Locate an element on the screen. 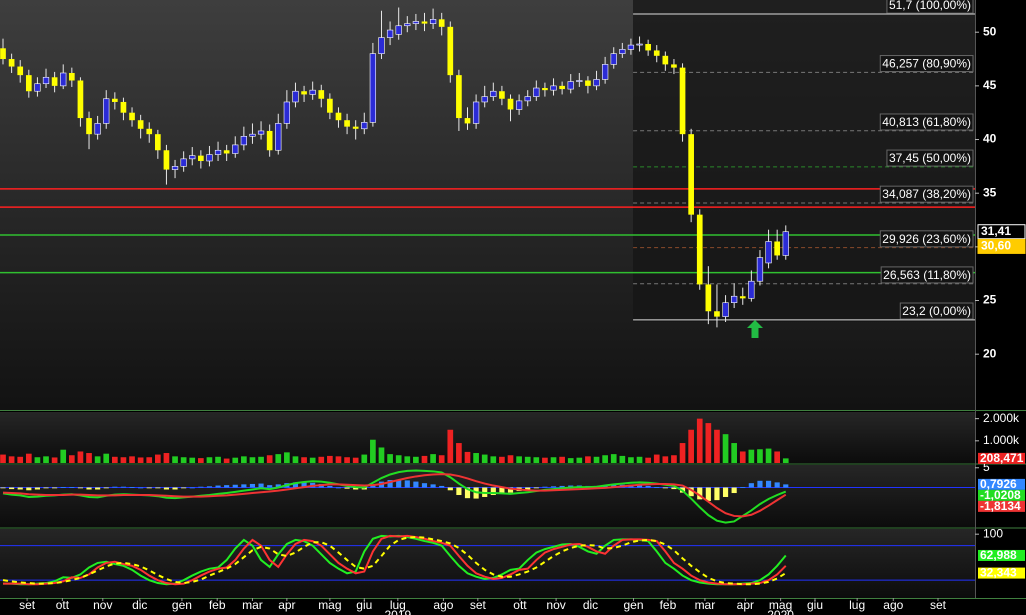 The image size is (1026, 615). y-tick-label: 25 is located at coordinates (990, 300).